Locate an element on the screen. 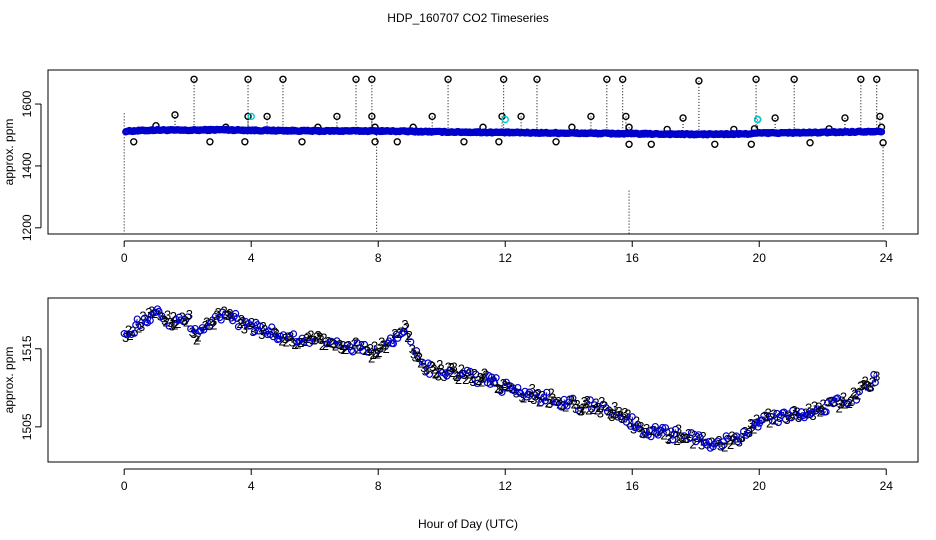  x-tick-label: 0 is located at coordinates (124, 258).